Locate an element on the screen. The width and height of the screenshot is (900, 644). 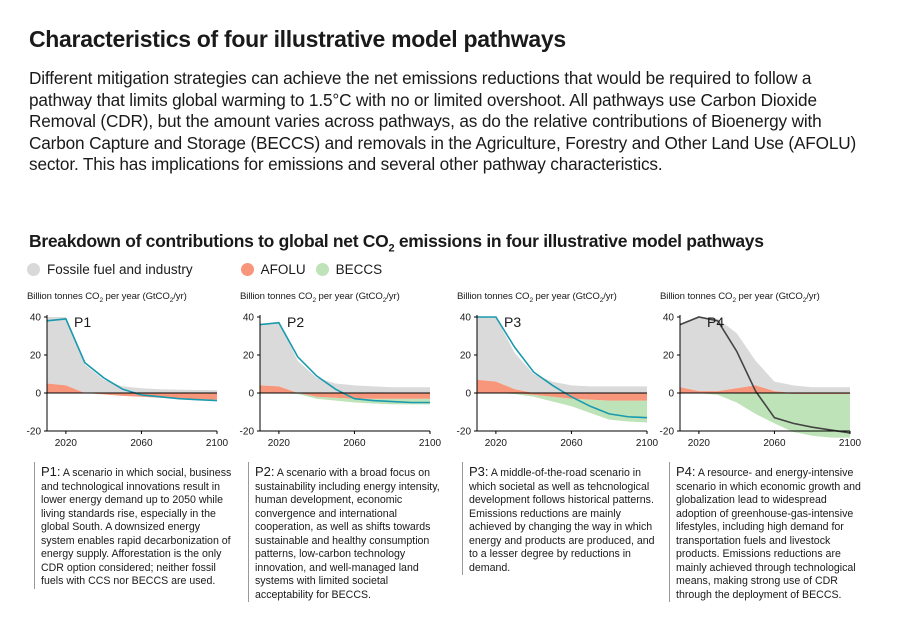
description-label: P1: is located at coordinates (51, 471).